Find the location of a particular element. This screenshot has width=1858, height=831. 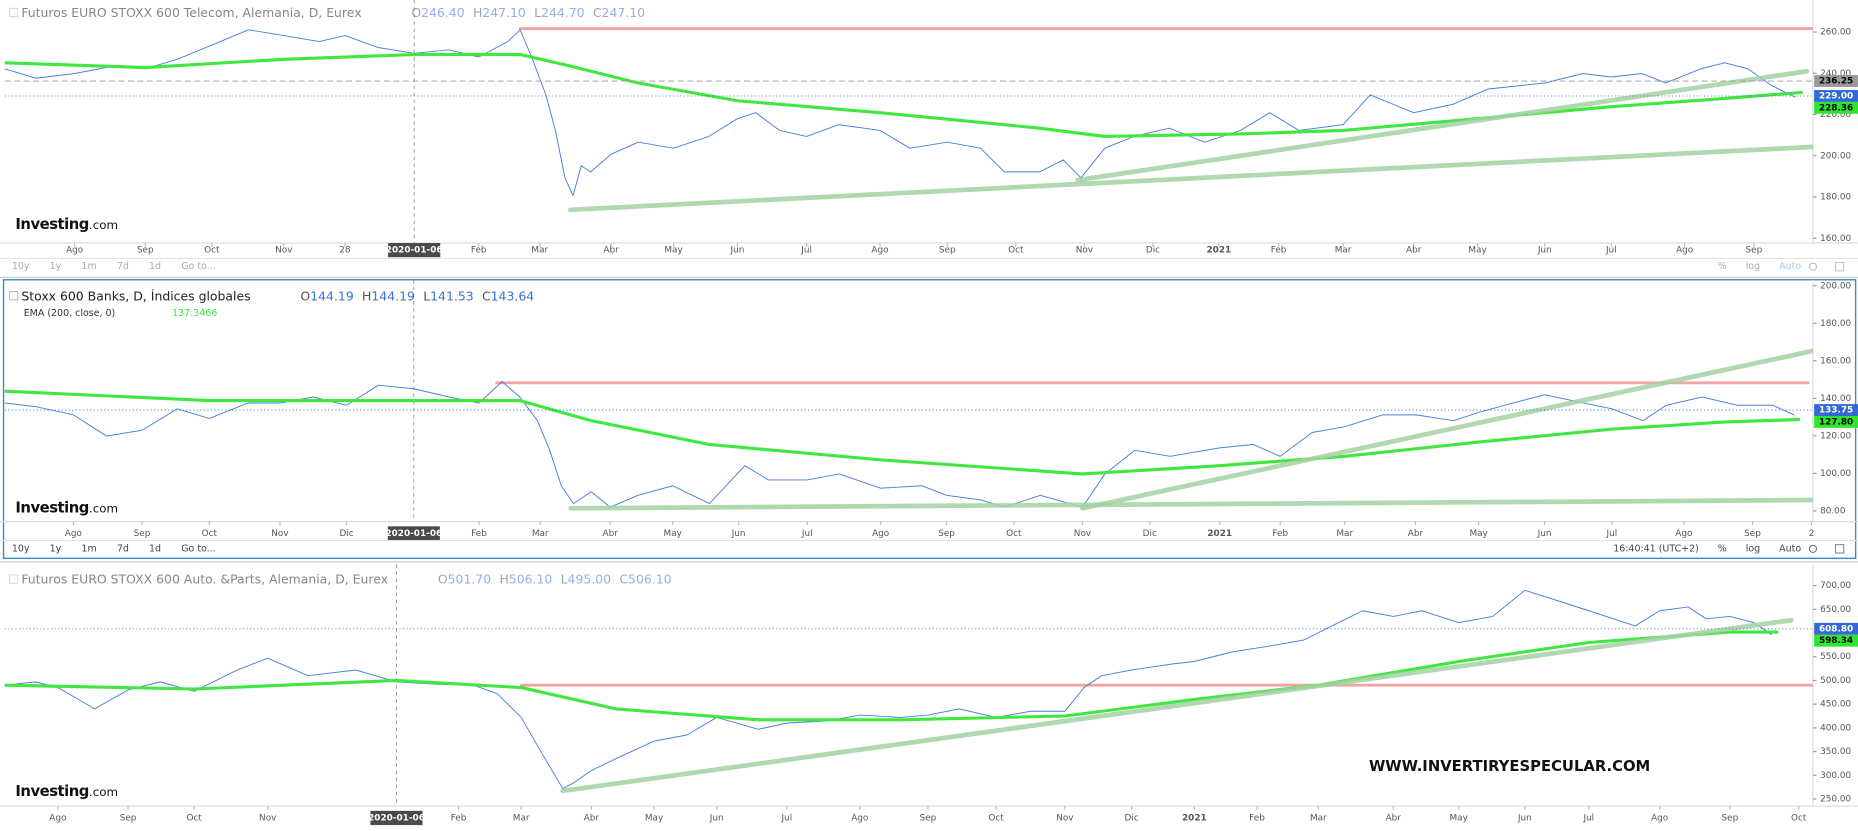

ohlc-key: L is located at coordinates (426, 295).